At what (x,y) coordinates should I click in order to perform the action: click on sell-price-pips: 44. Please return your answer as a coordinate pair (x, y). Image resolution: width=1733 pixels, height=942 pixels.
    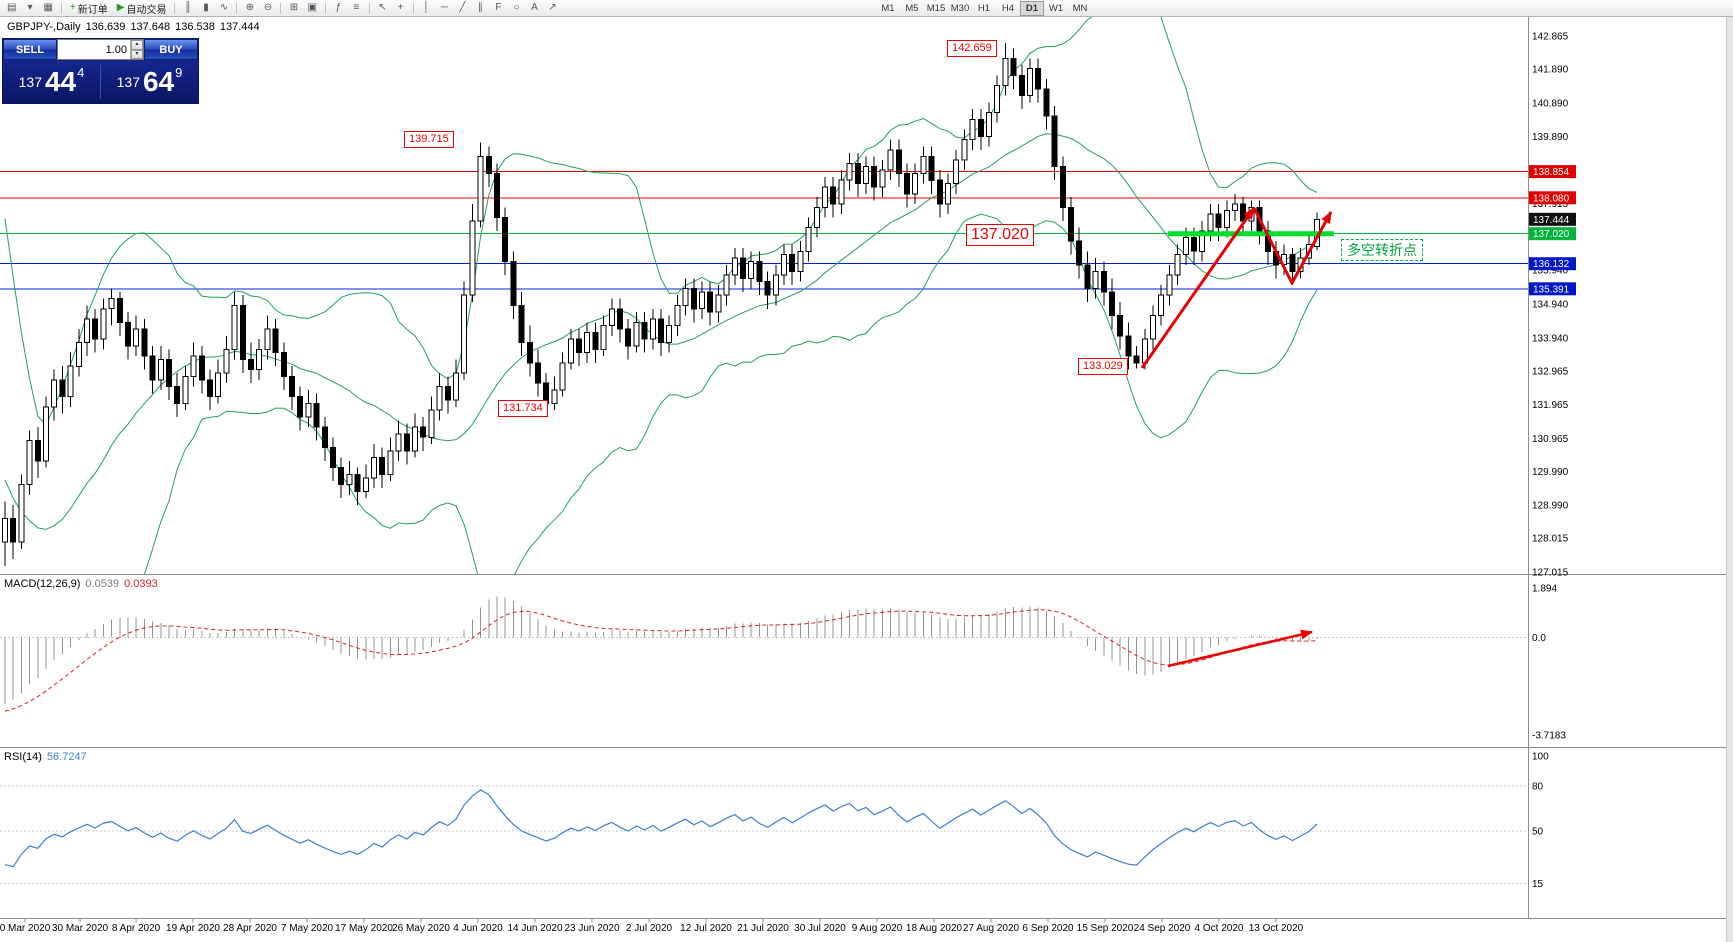
    Looking at the image, I should click on (60, 81).